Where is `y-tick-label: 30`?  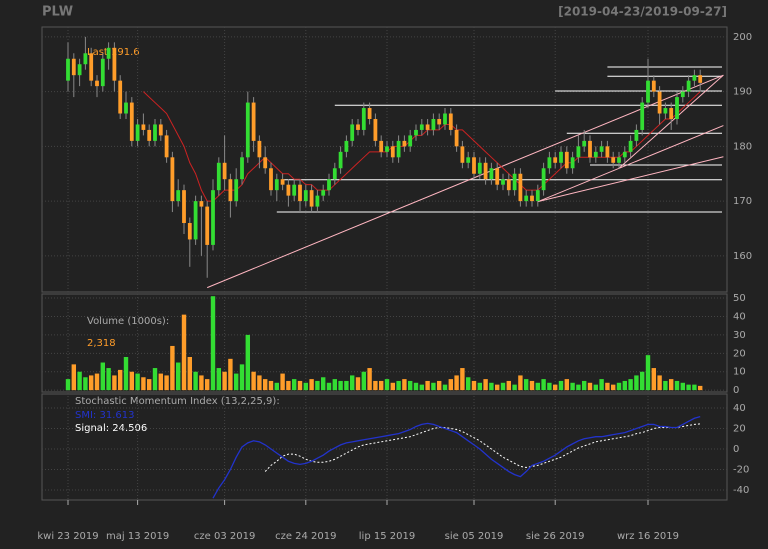 y-tick-label: 30 is located at coordinates (739, 335).